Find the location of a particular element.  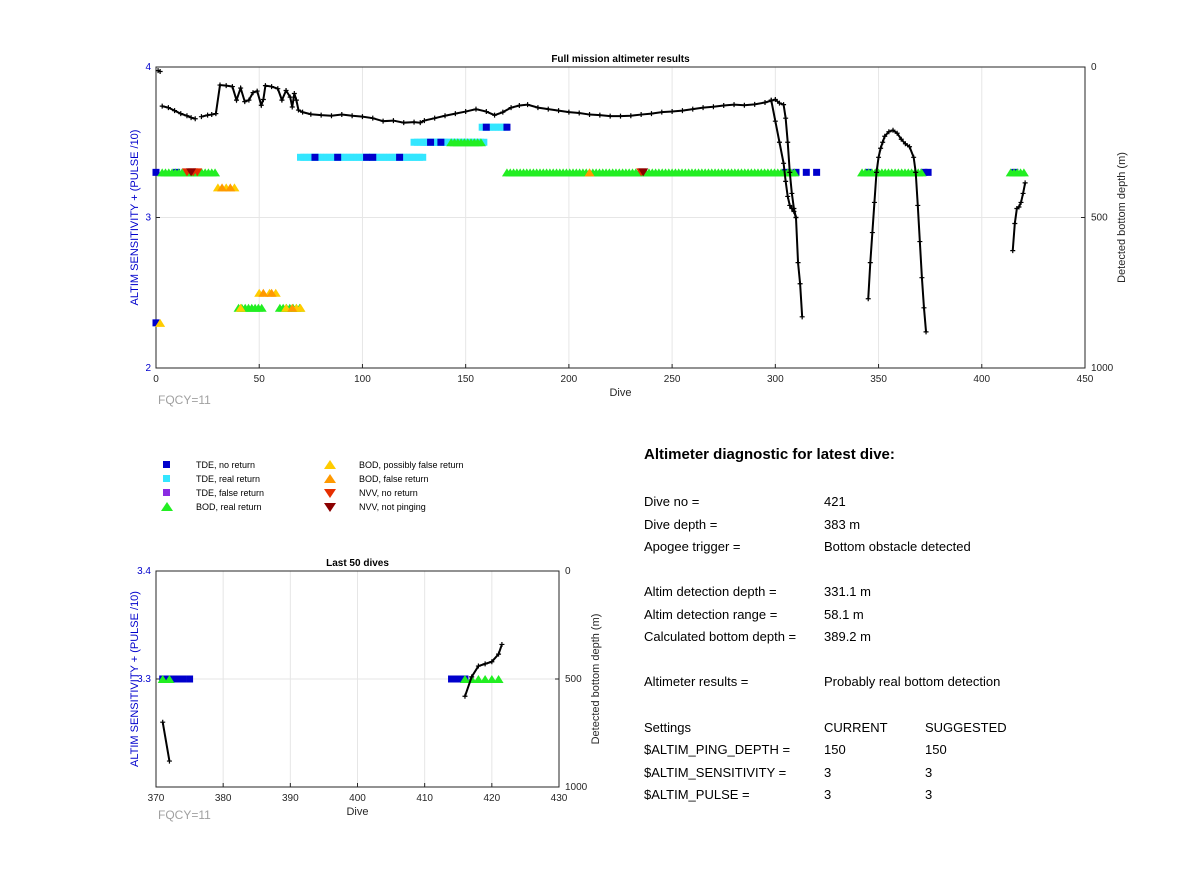

x-tick-label: 50 is located at coordinates (260, 379).